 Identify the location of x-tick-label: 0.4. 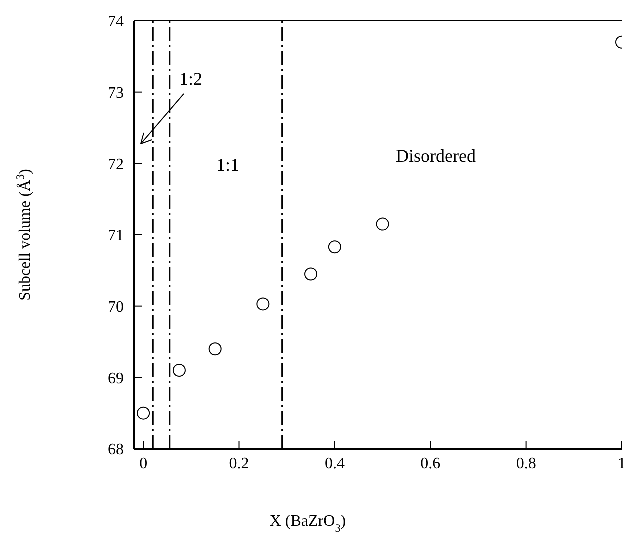
(334, 463).